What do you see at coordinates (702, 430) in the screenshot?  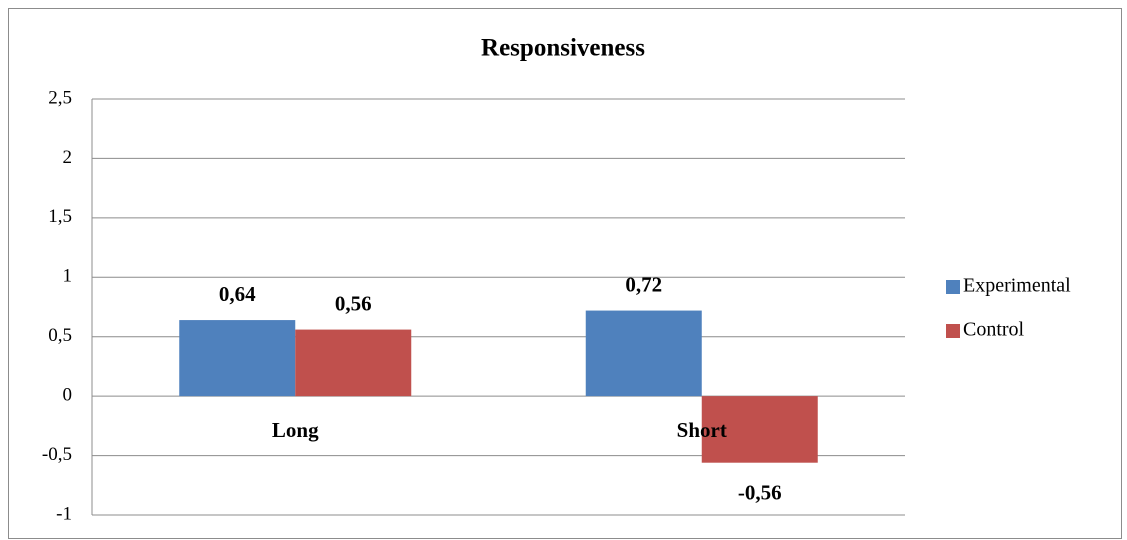 I see `x-tick-label: Short` at bounding box center [702, 430].